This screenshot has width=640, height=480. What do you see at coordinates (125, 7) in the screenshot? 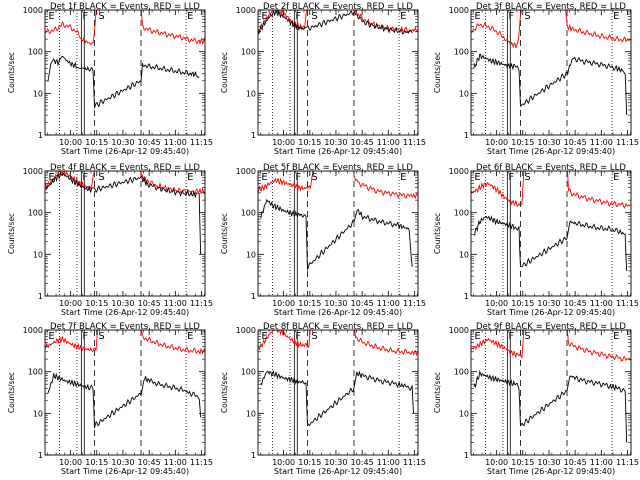
I see `chart-title: Det 1f BLACK = Events, RED = LLD` at bounding box center [125, 7].